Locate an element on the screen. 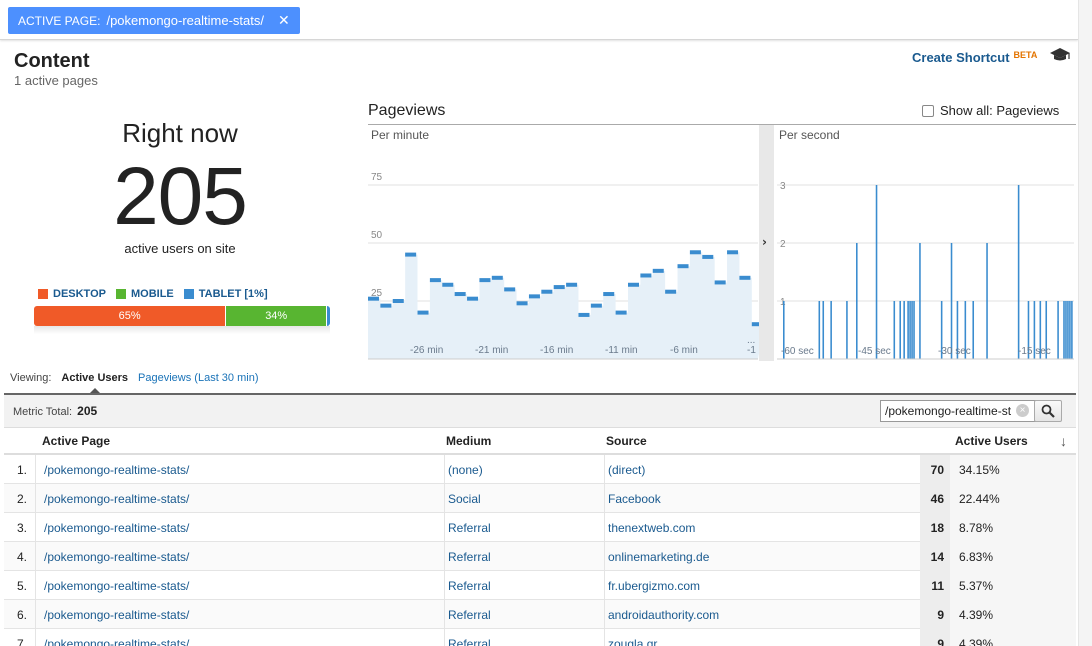  clear-search-icon: × is located at coordinates (1022, 410).